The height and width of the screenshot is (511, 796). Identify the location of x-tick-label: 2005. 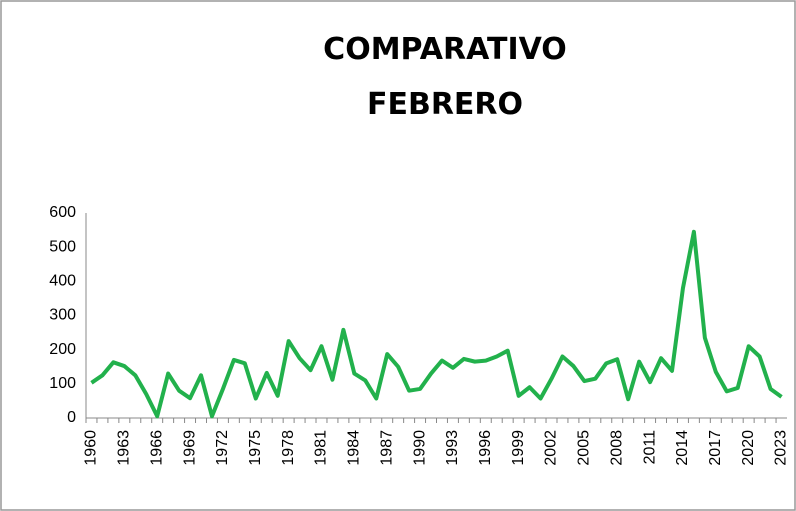
(584, 448).